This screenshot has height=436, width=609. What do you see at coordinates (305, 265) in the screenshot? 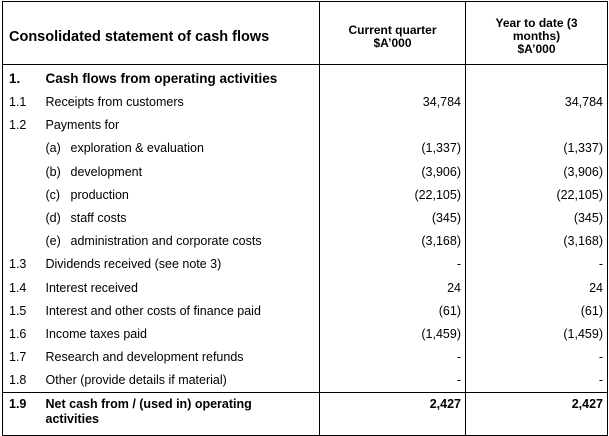
I see `table-row: 1.3 Dividends received (see note 3) - -` at bounding box center [305, 265].